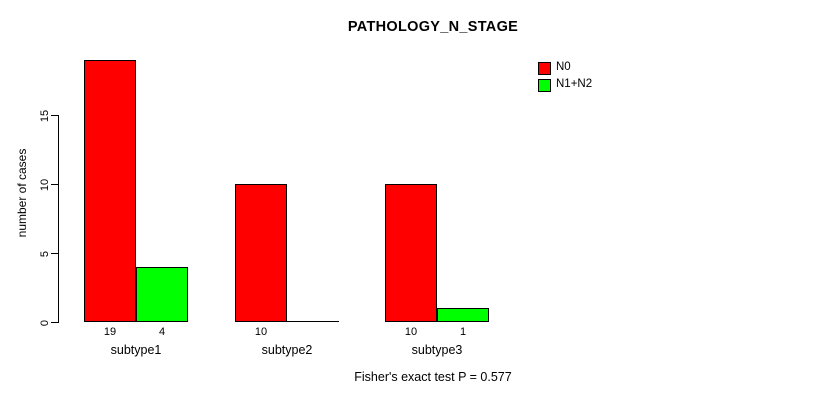 The width and height of the screenshot is (840, 400). What do you see at coordinates (574, 84) in the screenshot?
I see `legend-label: N1+N2` at bounding box center [574, 84].